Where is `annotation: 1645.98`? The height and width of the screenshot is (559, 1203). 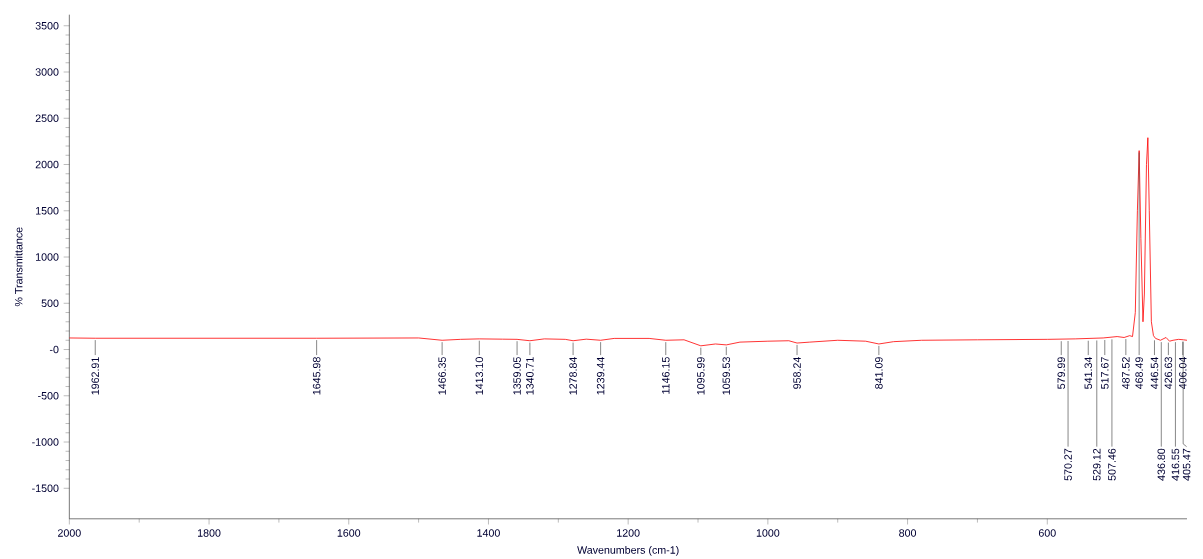 annotation: 1645.98 is located at coordinates (316, 376).